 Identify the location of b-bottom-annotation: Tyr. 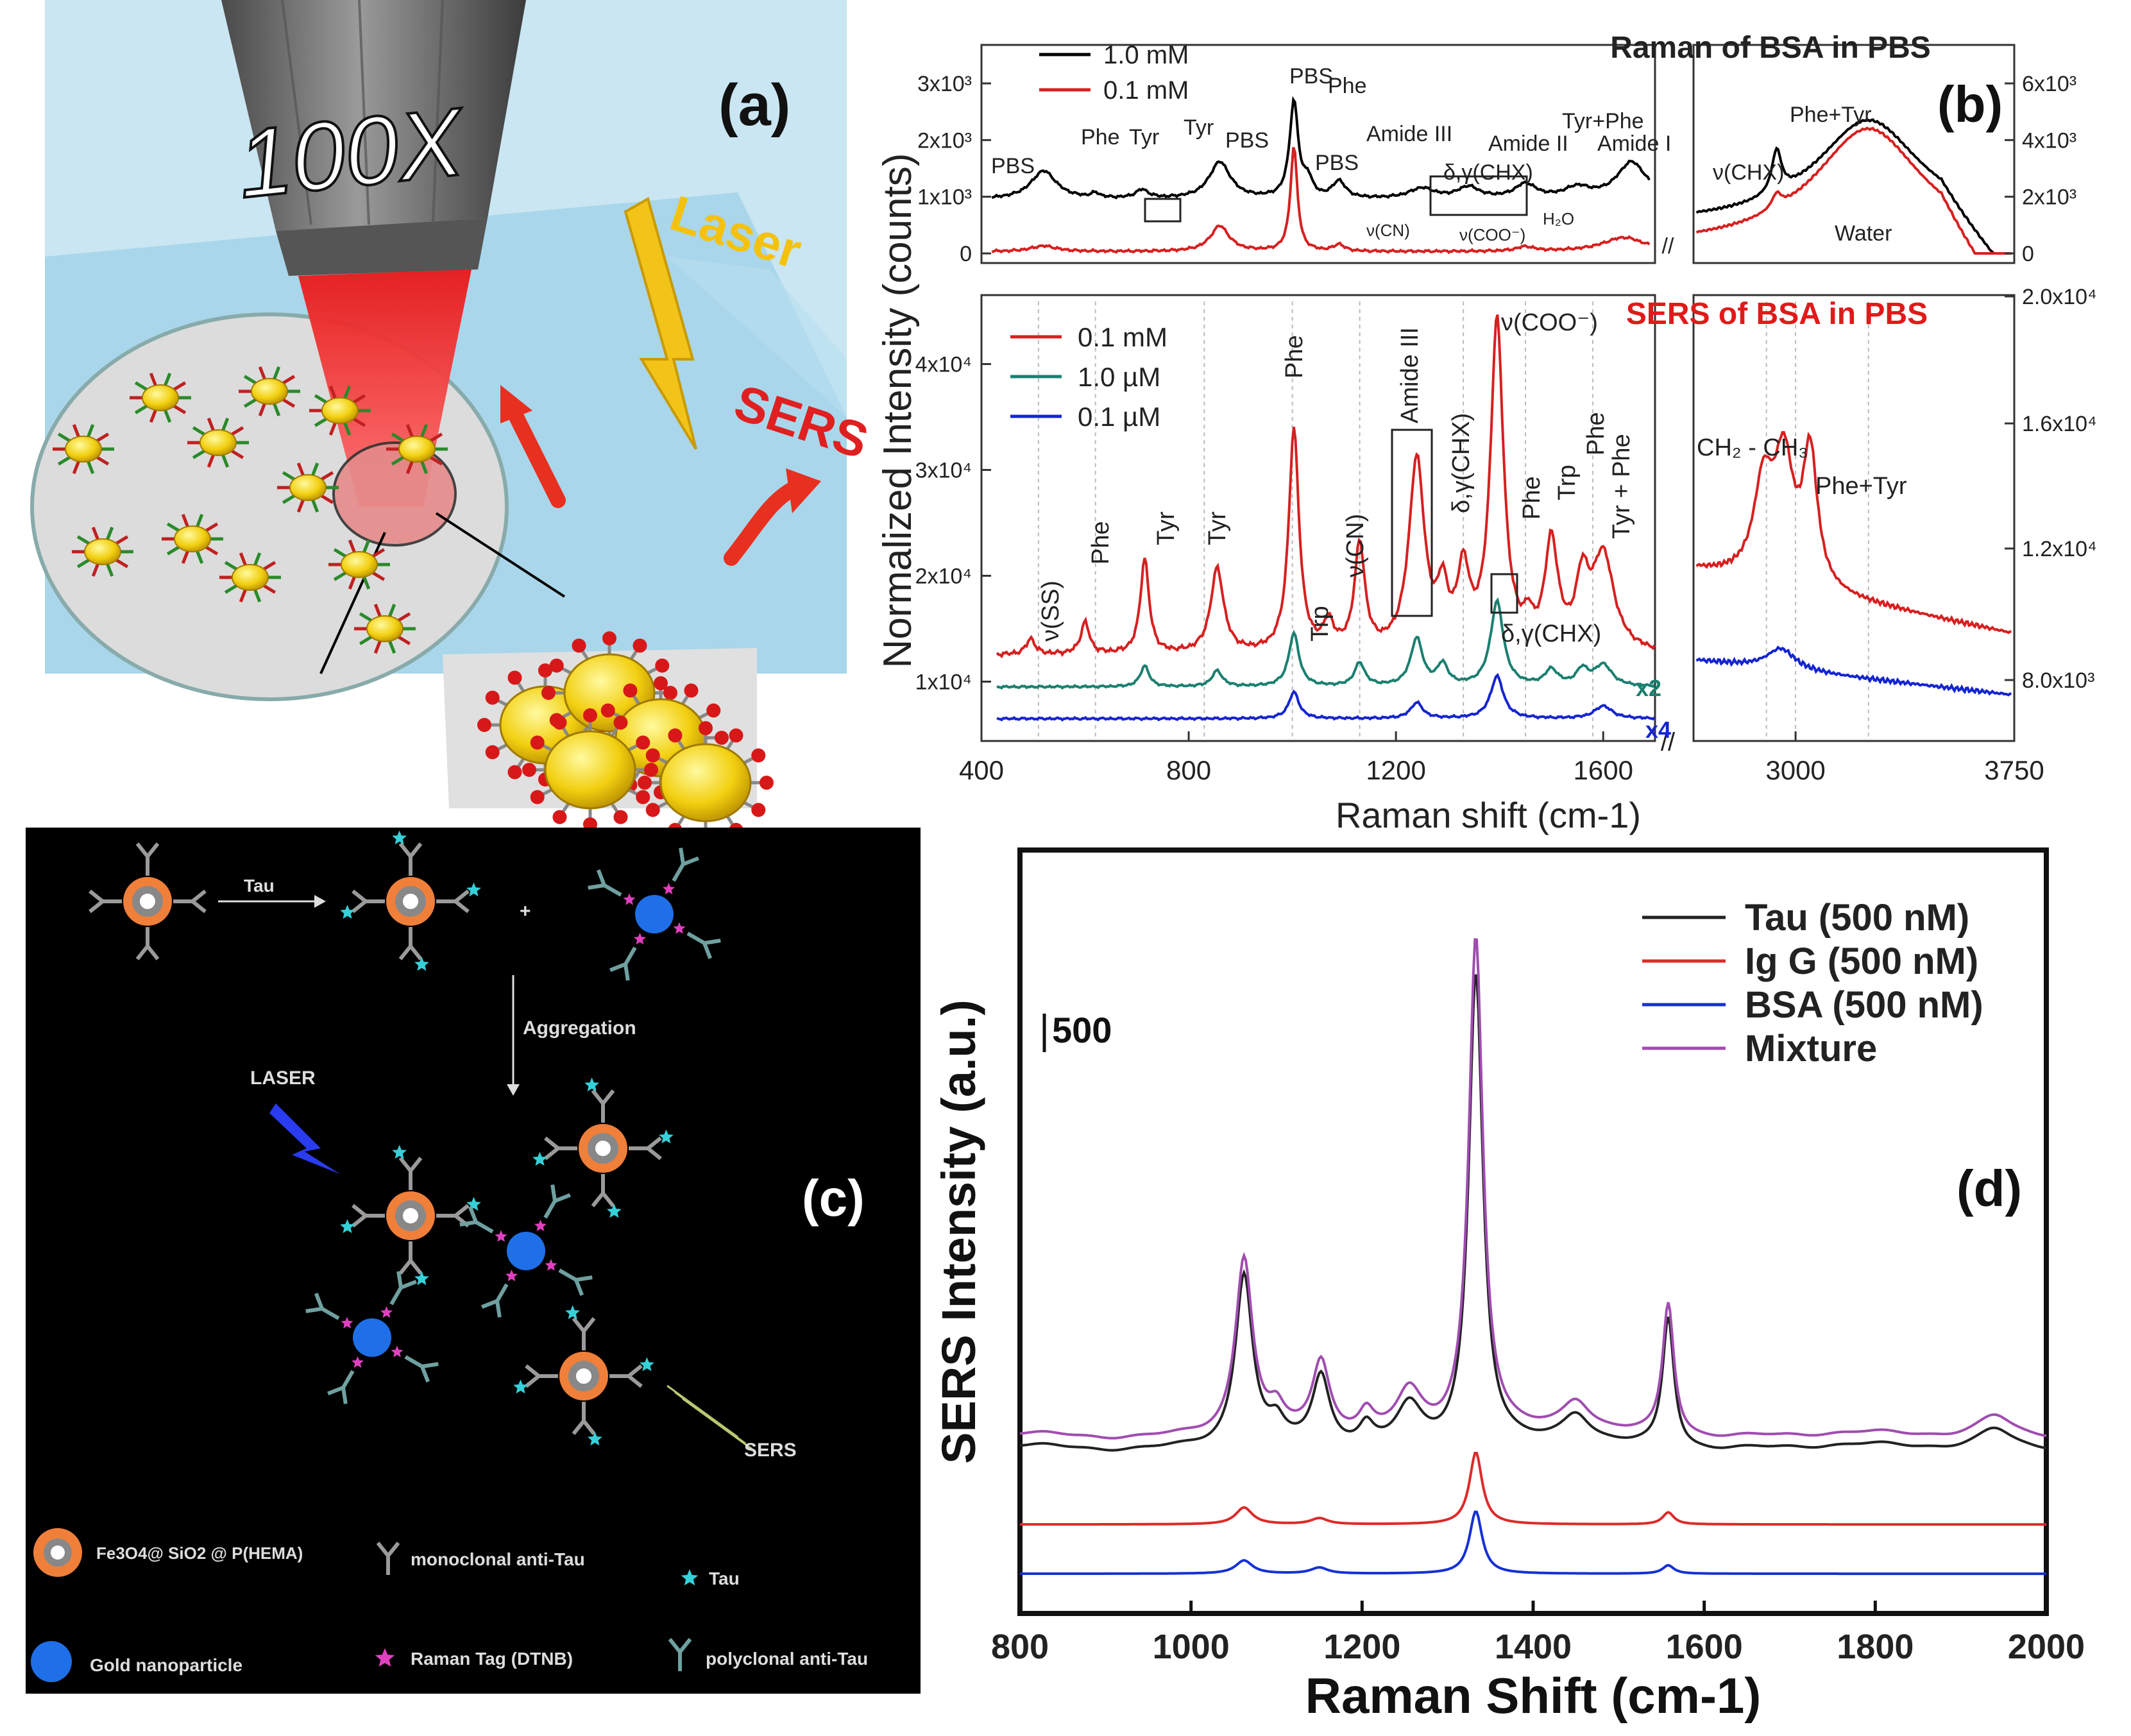
(1218, 528).